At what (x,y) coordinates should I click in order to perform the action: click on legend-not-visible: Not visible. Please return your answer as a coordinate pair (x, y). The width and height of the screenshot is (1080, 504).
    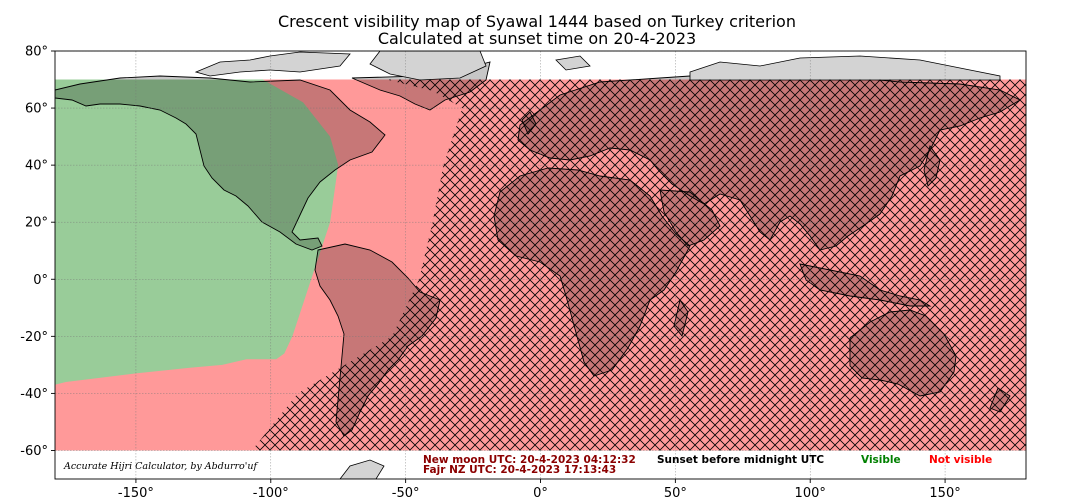
    Looking at the image, I should click on (960, 460).